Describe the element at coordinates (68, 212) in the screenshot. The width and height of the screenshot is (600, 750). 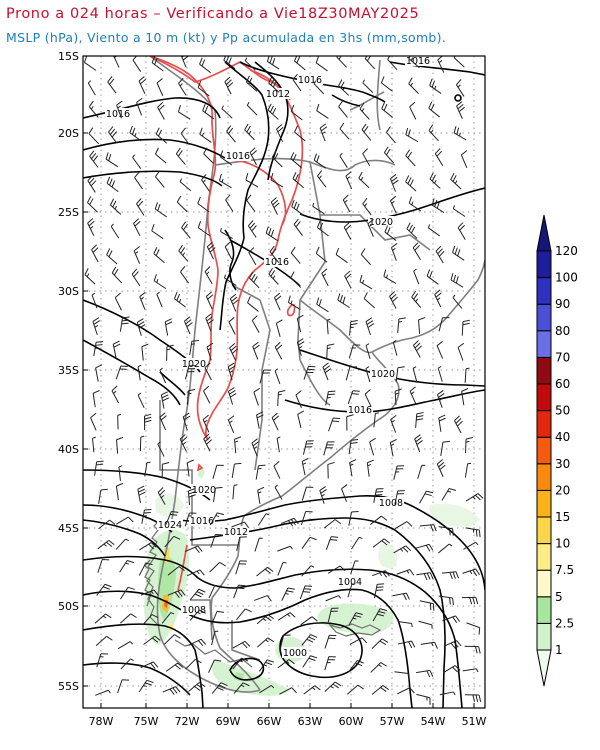
I see `latitude-label: 25S` at that location.